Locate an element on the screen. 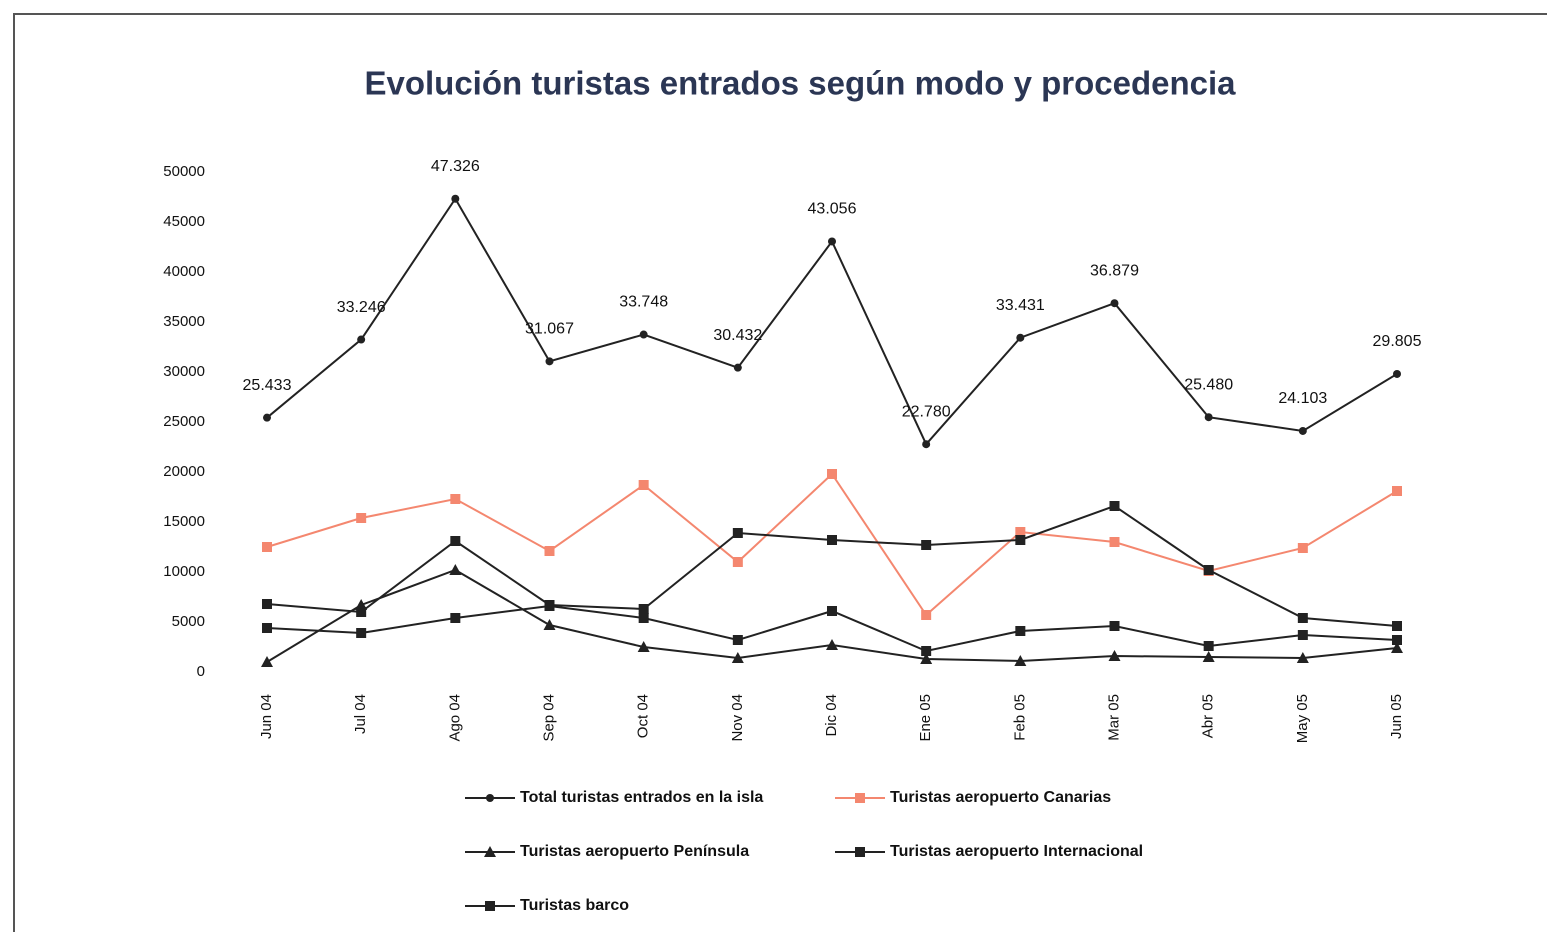 The width and height of the screenshot is (1547, 932). data-label: 22.780 is located at coordinates (926, 411).